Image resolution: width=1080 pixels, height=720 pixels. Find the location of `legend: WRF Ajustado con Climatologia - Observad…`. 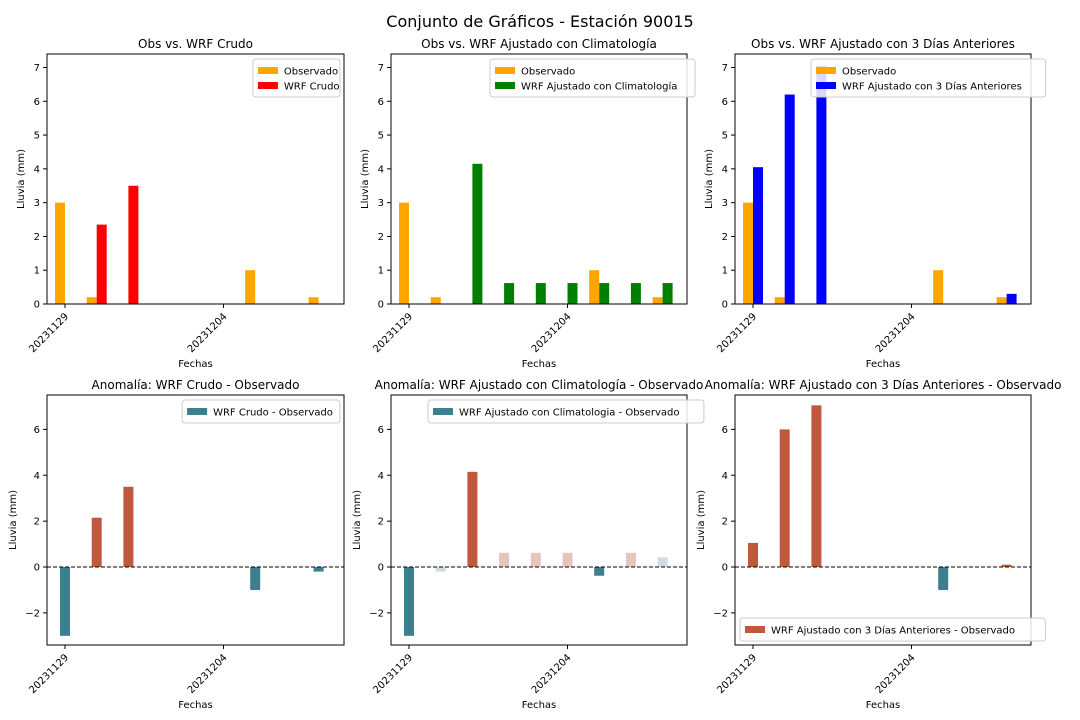

legend: WRF Ajustado con Climatologia - Observad… is located at coordinates (566, 411).